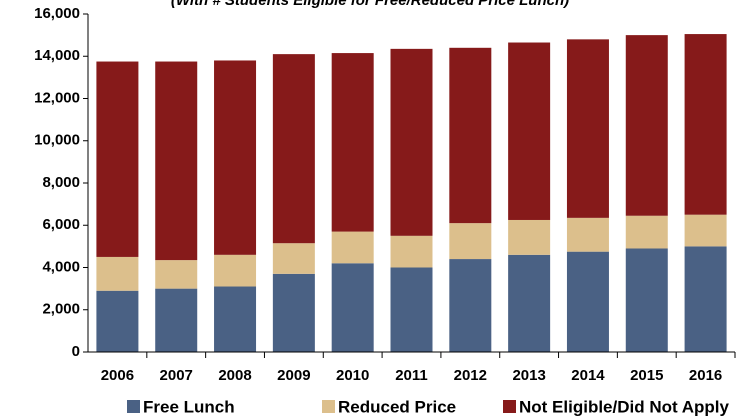  Describe the element at coordinates (588, 375) in the screenshot. I see `x-tick-label: 2014` at that location.